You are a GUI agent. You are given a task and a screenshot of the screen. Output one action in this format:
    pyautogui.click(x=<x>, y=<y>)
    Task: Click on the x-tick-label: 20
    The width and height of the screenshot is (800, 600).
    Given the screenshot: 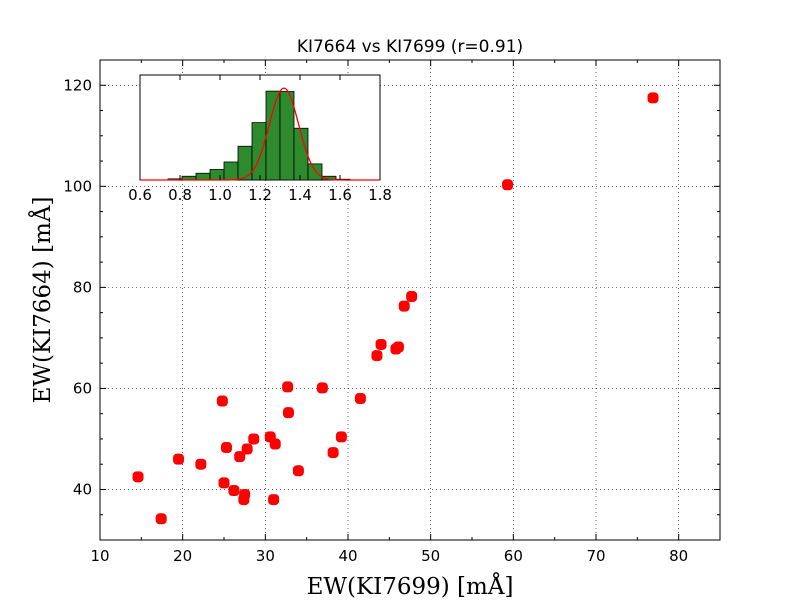 What is the action you would take?
    pyautogui.click(x=182, y=556)
    